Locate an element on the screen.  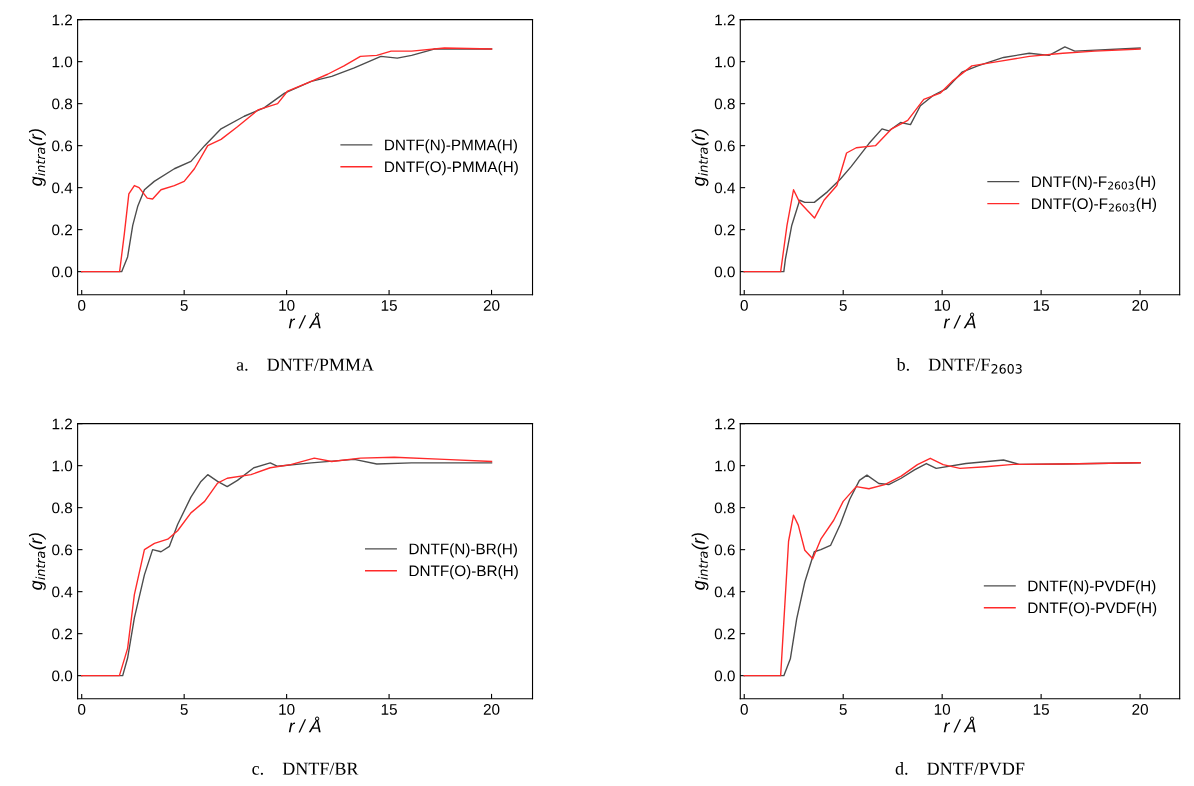
text: d. DNTF/PVDF is located at coordinates (960, 768).